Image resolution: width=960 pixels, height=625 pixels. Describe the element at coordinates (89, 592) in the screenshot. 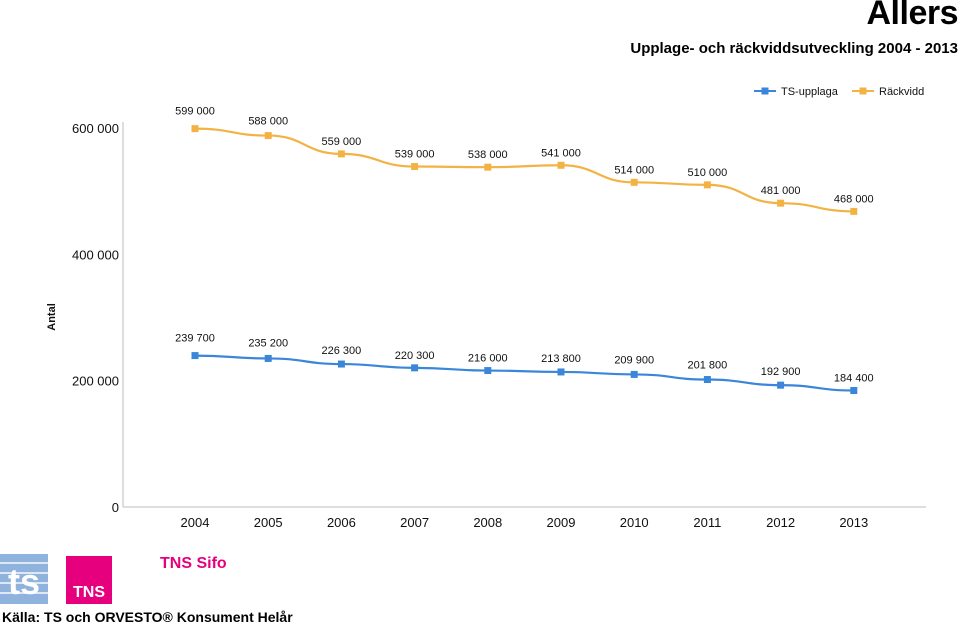

I see `tns-logo-text: TNS` at that location.